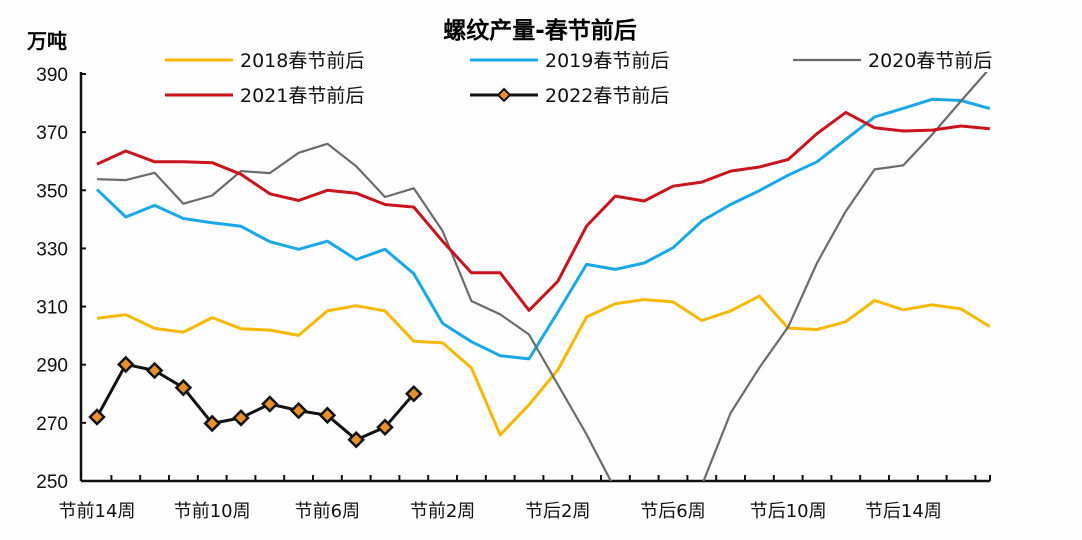 The width and height of the screenshot is (1082, 540). I want to click on legend-label: 2022春节前后, so click(607, 96).